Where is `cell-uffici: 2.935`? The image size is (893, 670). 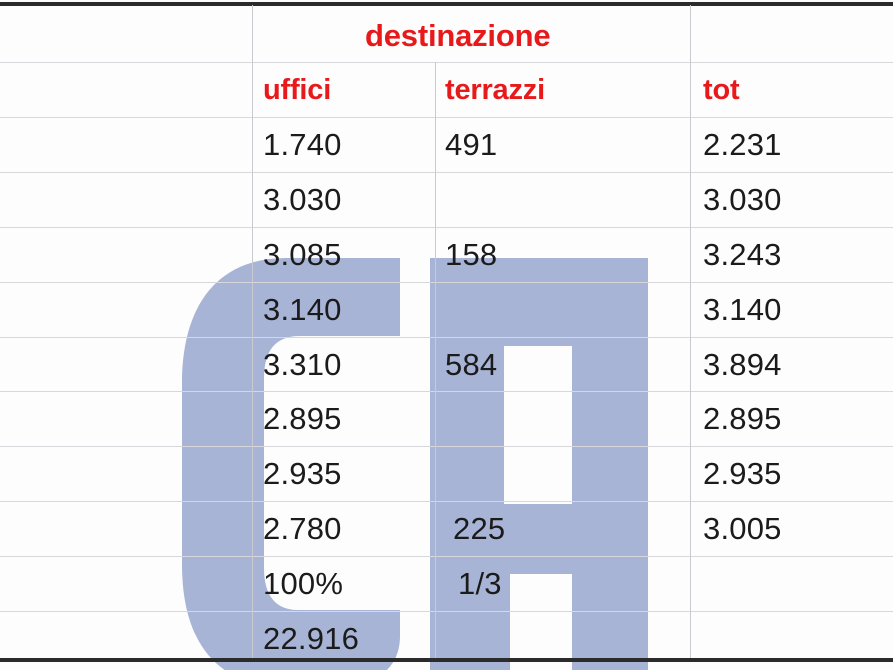
cell-uffici: 2.935 is located at coordinates (302, 473).